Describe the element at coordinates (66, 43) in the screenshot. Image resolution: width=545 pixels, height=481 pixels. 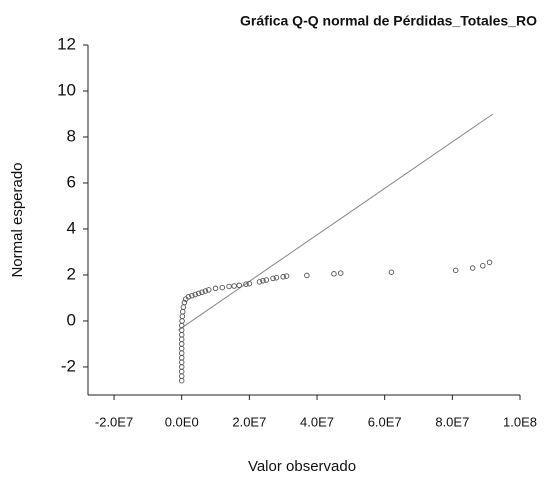
I see `y-tick-label: 12` at that location.